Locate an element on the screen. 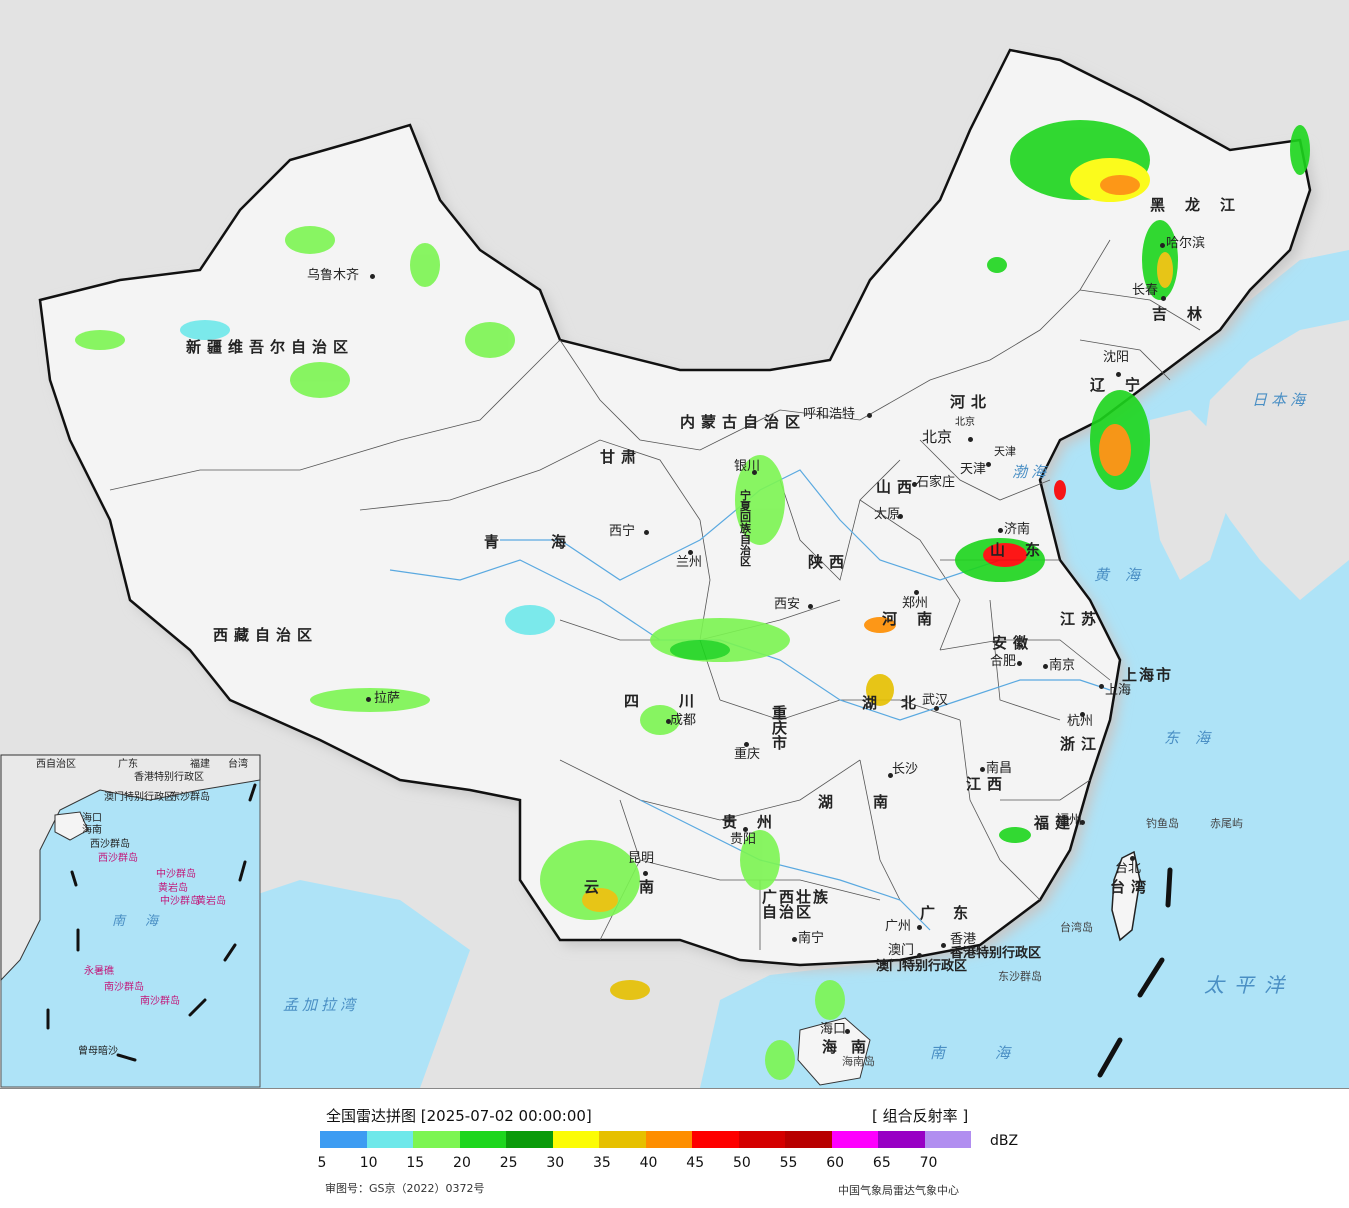  product-name: [ 组合反射率 ] is located at coordinates (920, 1116).